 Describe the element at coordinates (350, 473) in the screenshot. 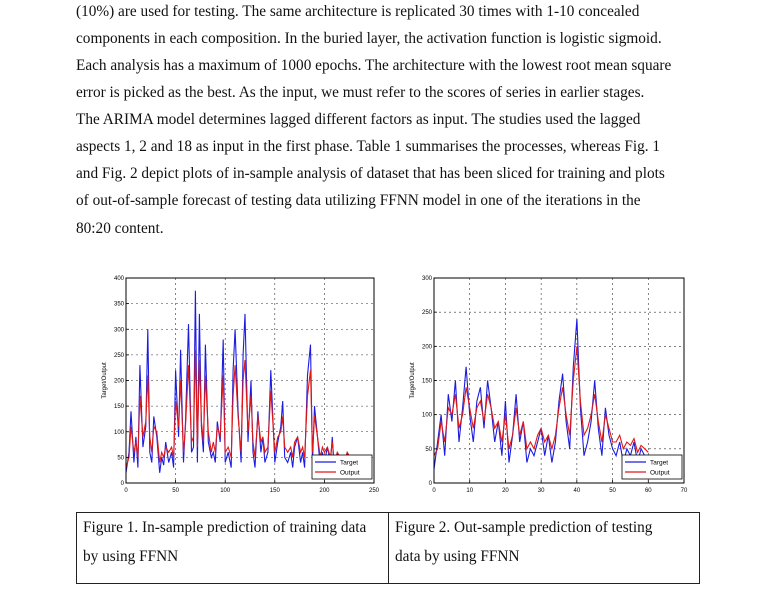

I see `chart1-legend-label: Output` at that location.